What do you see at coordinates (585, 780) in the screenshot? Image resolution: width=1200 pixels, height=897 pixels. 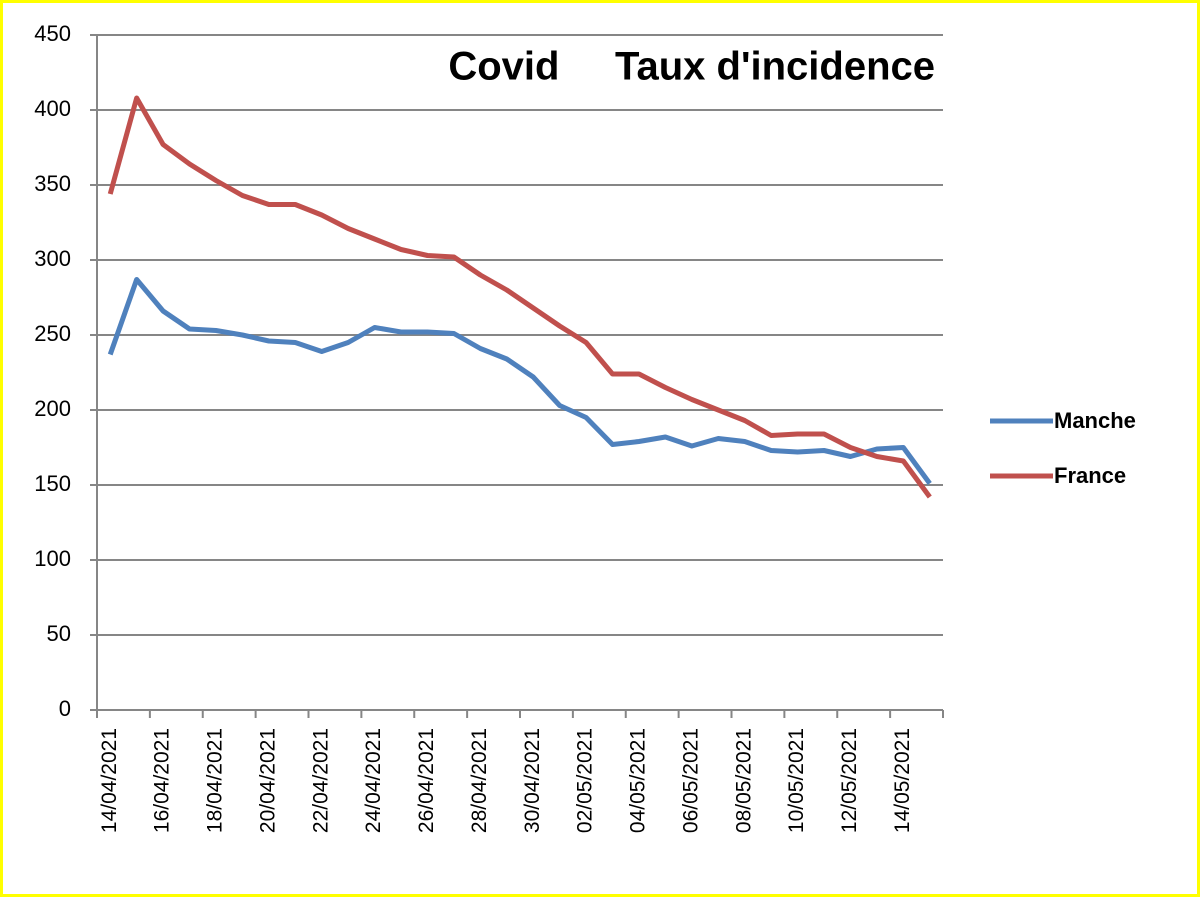 I see `x-tick-label: 02/05/2021` at bounding box center [585, 780].